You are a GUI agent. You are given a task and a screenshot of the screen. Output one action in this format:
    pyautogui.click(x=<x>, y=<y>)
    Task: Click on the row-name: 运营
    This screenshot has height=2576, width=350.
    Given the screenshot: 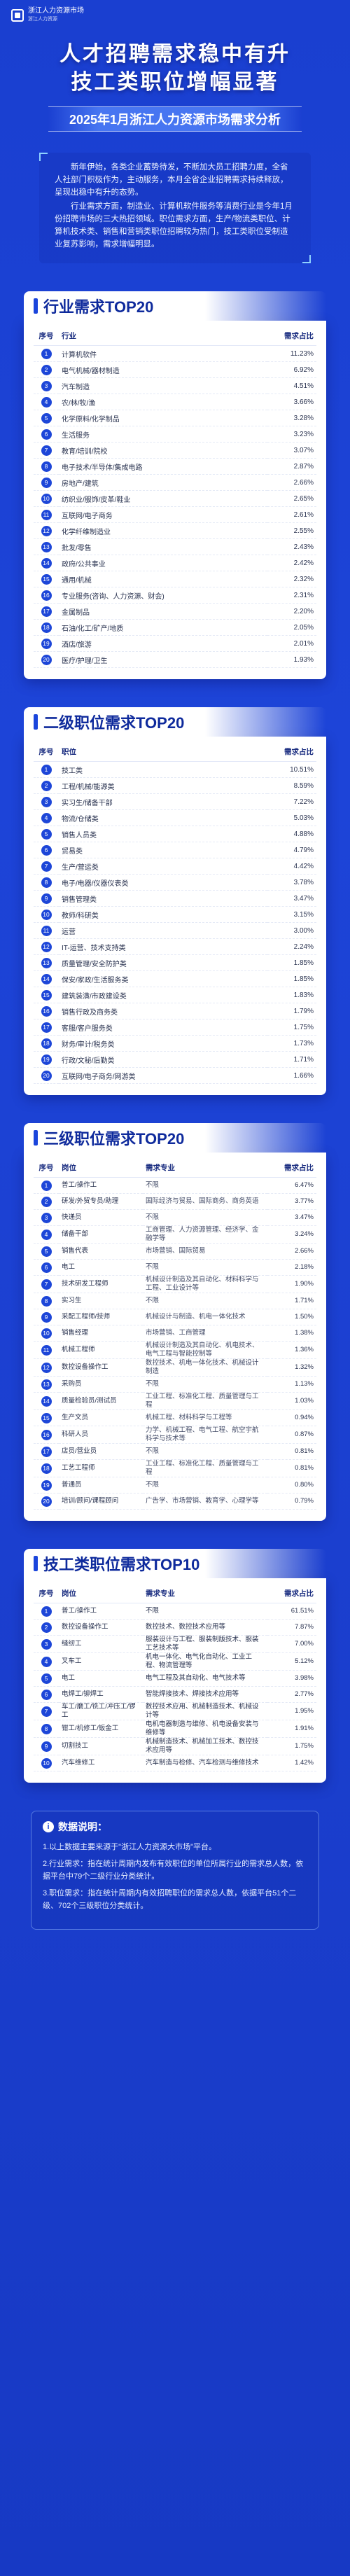 What is the action you would take?
    pyautogui.click(x=163, y=930)
    